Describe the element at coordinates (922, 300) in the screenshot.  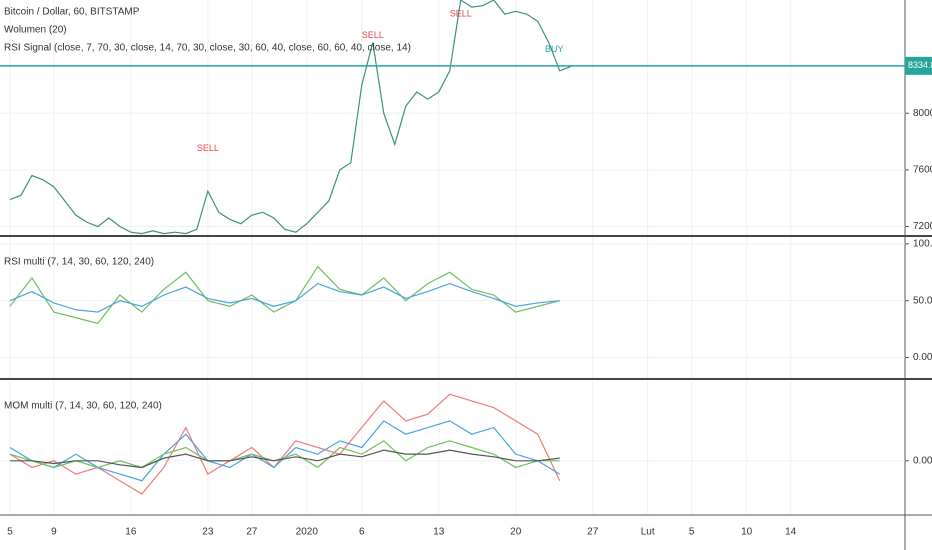
I see `y-tick-label: 50.00` at that location.